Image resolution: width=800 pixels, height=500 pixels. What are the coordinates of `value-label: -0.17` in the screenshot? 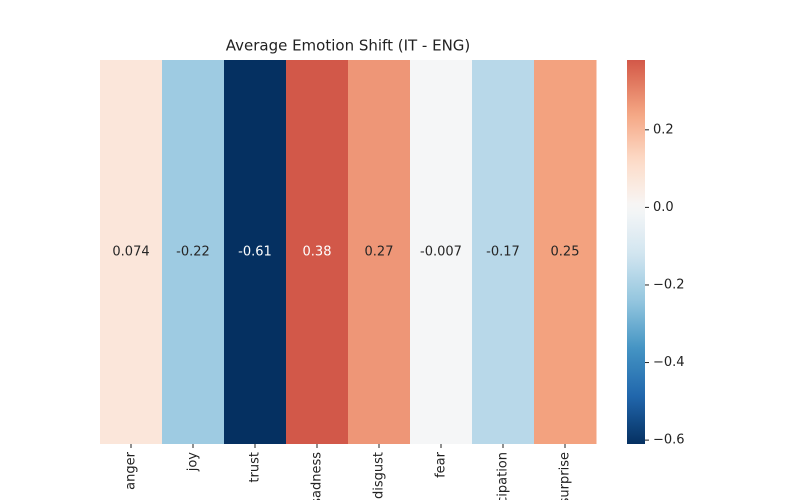 It's located at (503, 252).